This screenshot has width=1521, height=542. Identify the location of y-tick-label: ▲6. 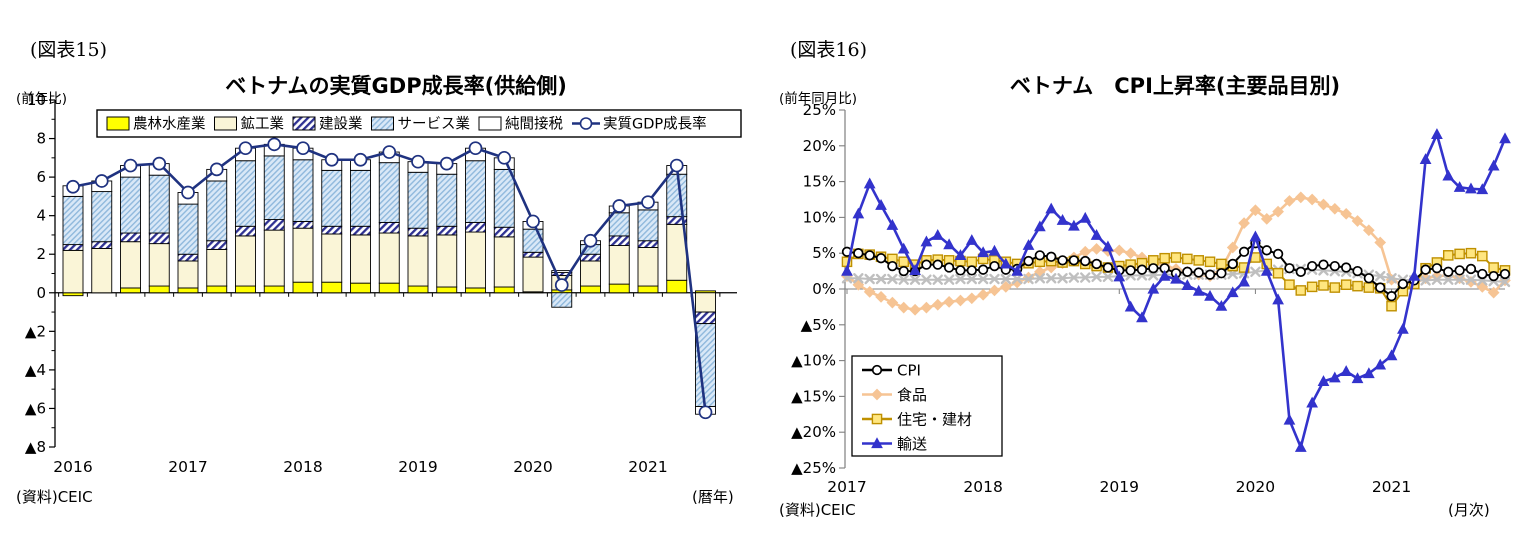
(35, 408).